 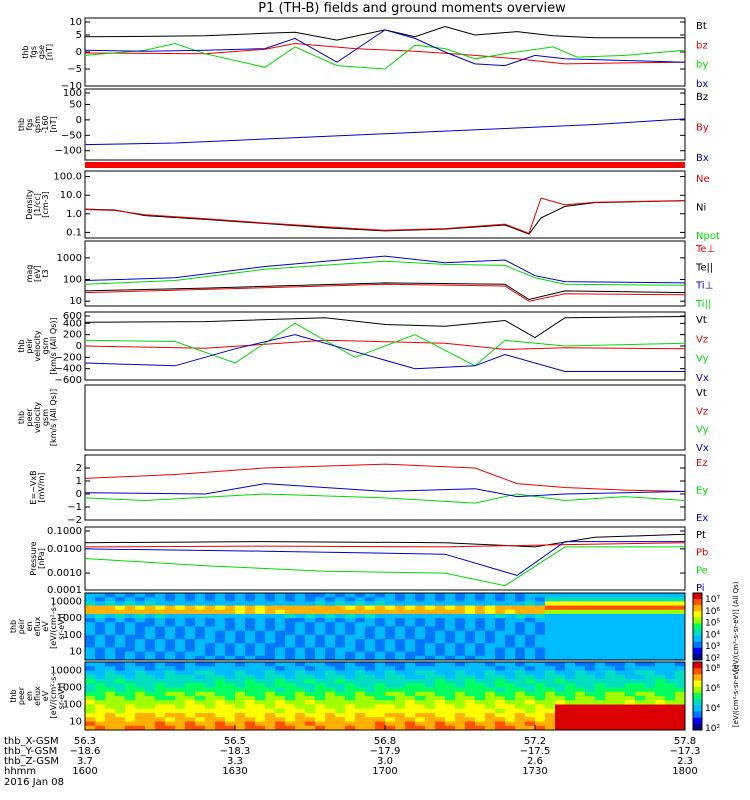 What do you see at coordinates (534, 771) in the screenshot?
I see `x-tick-label: 1730` at bounding box center [534, 771].